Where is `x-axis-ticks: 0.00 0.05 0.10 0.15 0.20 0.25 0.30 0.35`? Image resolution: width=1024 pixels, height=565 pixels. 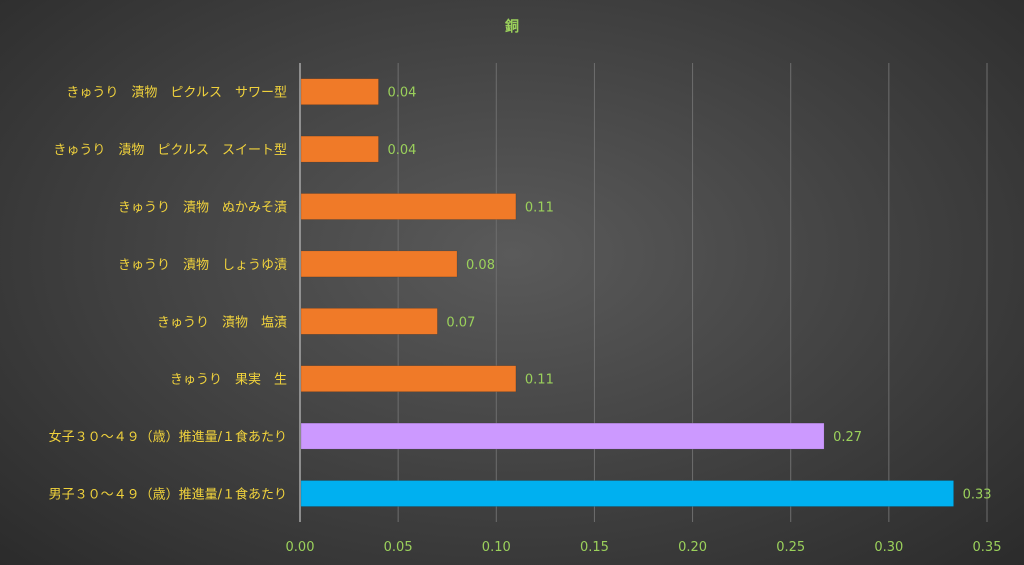 x-axis-ticks: 0.00 0.05 0.10 0.15 0.20 0.25 0.30 0.35 is located at coordinates (644, 547).